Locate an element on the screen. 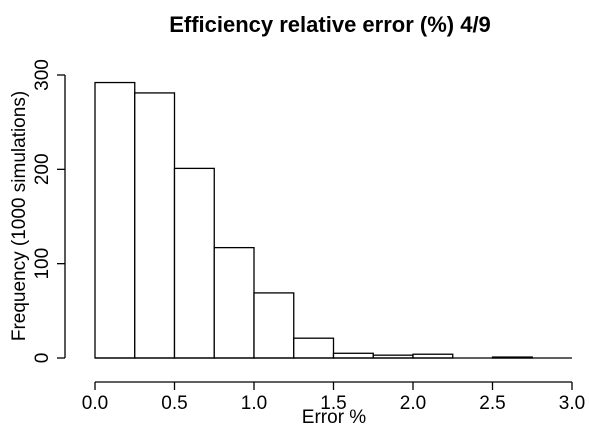 The width and height of the screenshot is (589, 430). x-axis-label: Error % is located at coordinates (334, 417).